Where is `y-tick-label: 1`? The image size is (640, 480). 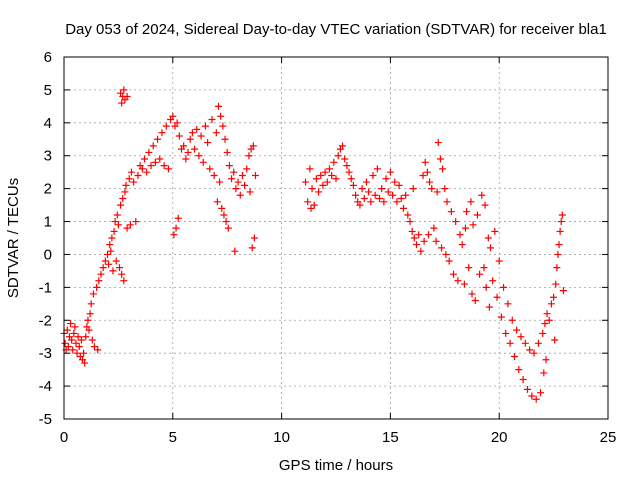
y-tick-label: 1 is located at coordinates (48, 222).